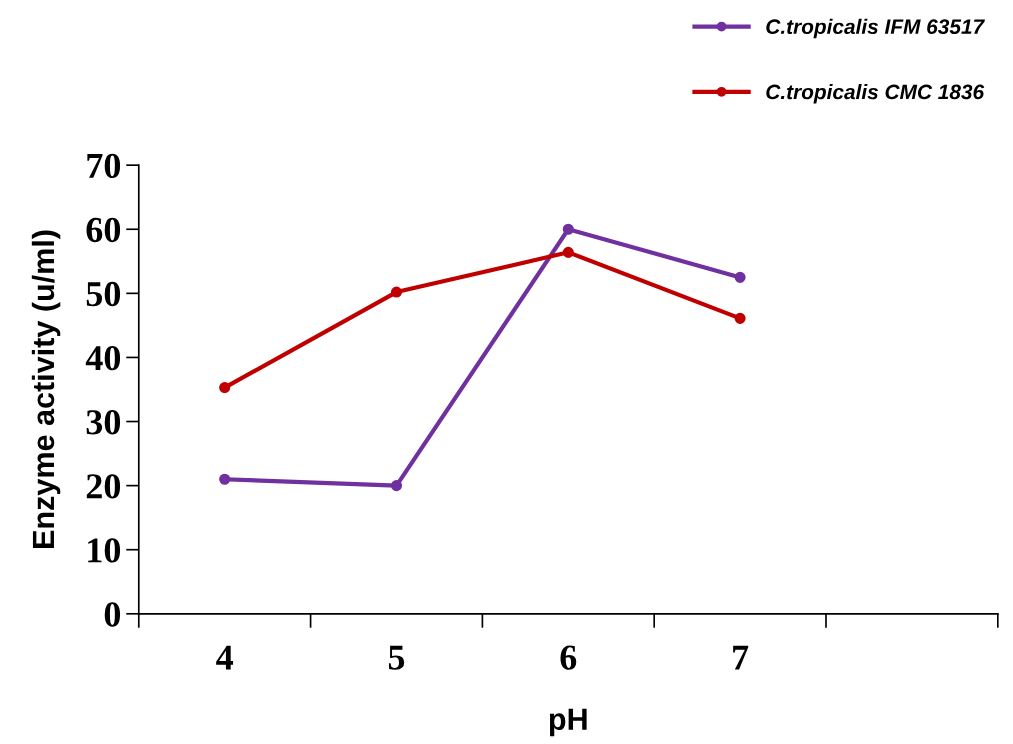  I want to click on y-tick-label: 10, so click(104, 550).